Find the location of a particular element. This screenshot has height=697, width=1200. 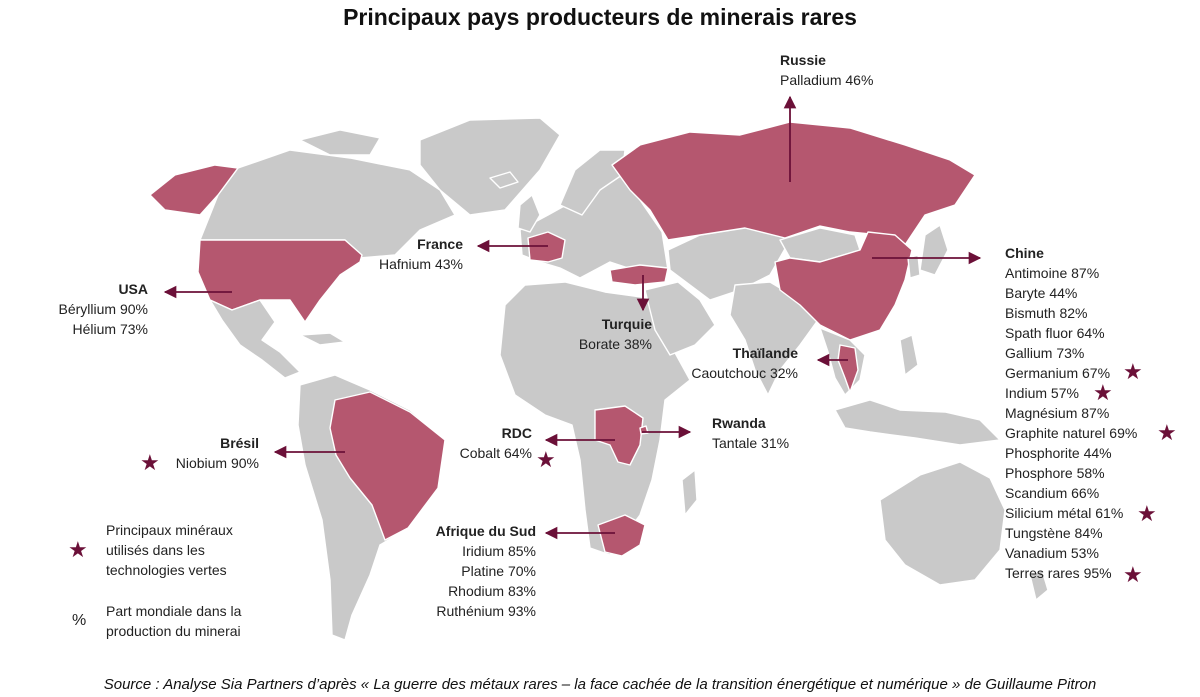

country-name: Chine is located at coordinates (1024, 253).